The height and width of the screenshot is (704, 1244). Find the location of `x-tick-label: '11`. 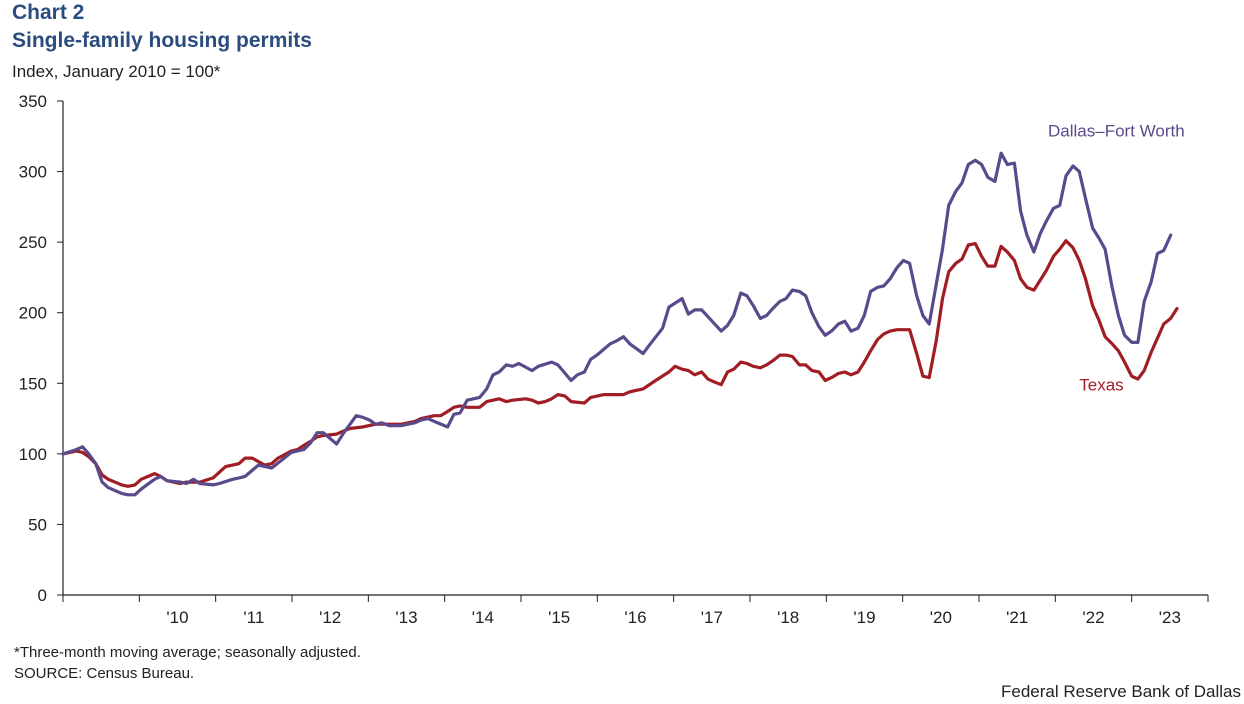

x-tick-label: '11 is located at coordinates (253, 617).